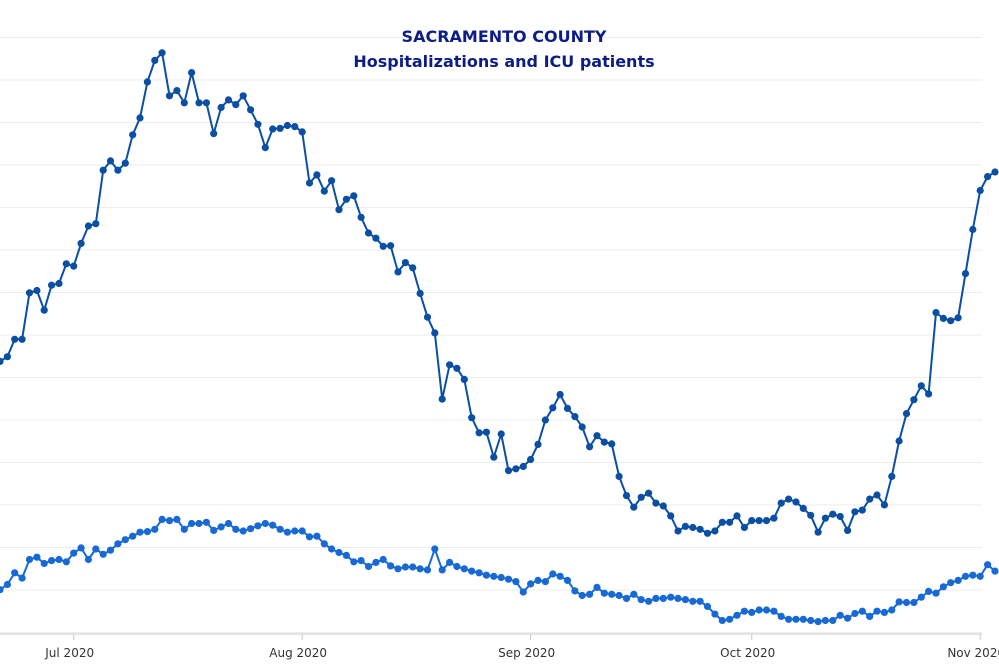  I want to click on x-tick-label: Nov 2020, so click(973, 653).